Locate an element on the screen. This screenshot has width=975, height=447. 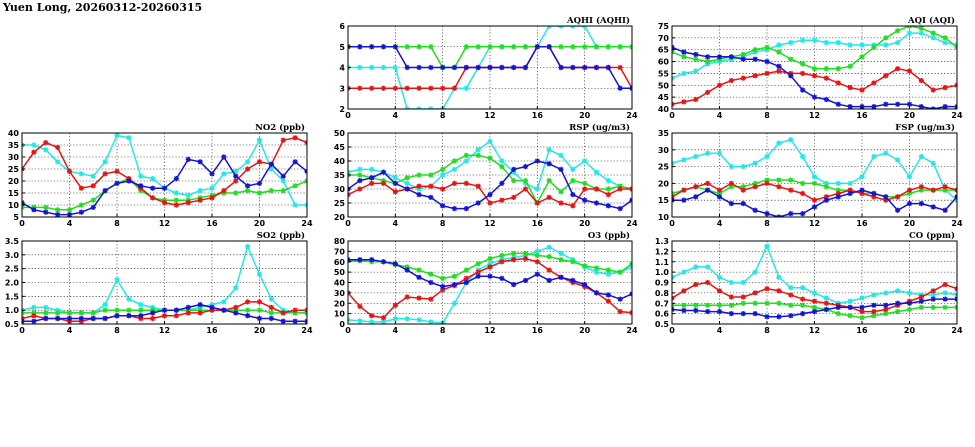
aqhi-point-cyan is located at coordinates (372, 67).